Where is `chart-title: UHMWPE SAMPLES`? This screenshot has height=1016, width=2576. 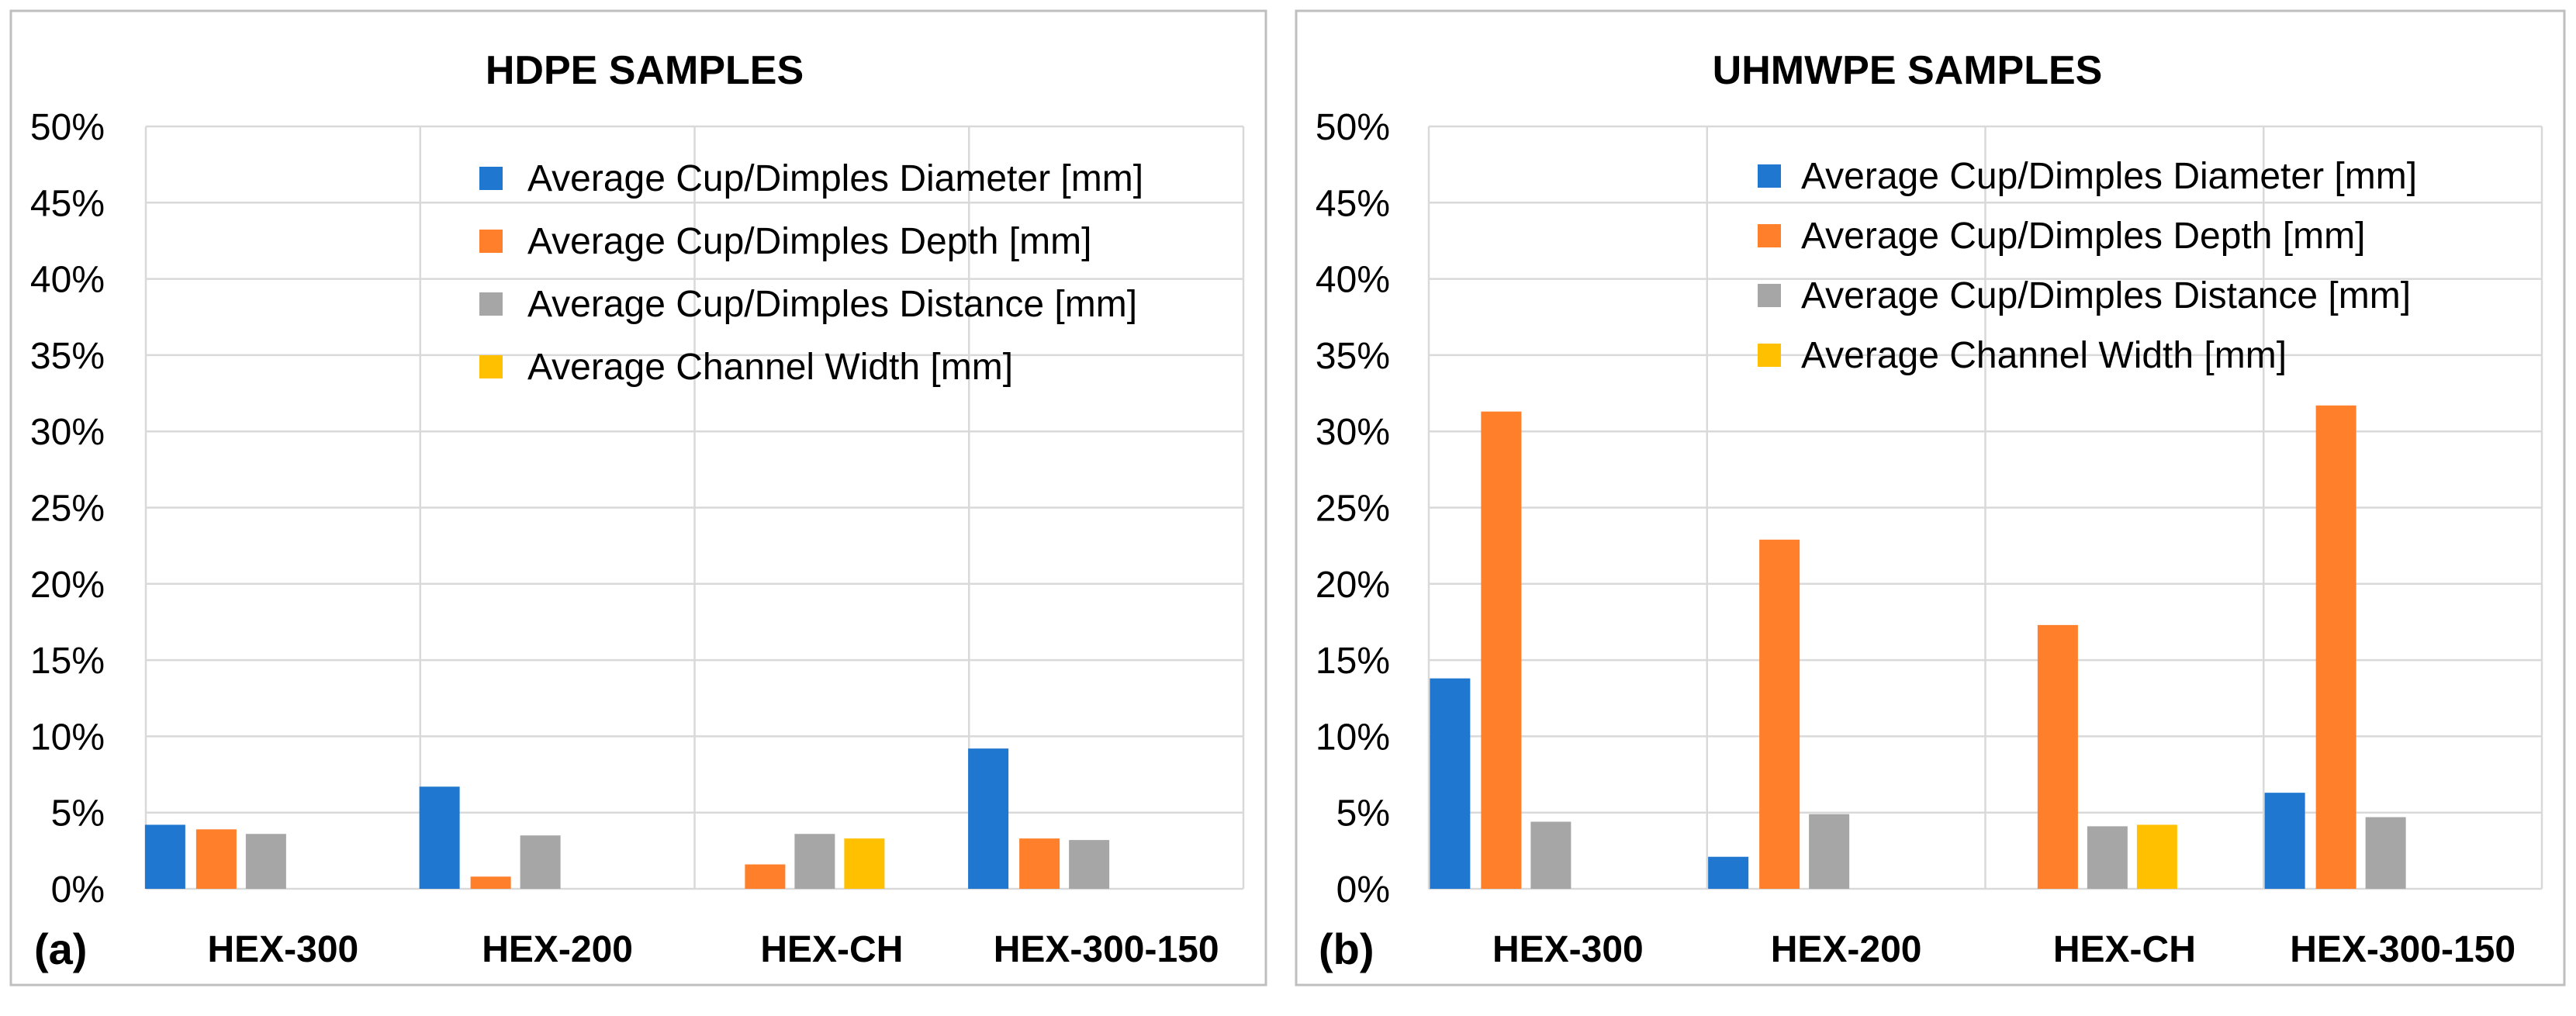
chart-title: UHMWPE SAMPLES is located at coordinates (1908, 70).